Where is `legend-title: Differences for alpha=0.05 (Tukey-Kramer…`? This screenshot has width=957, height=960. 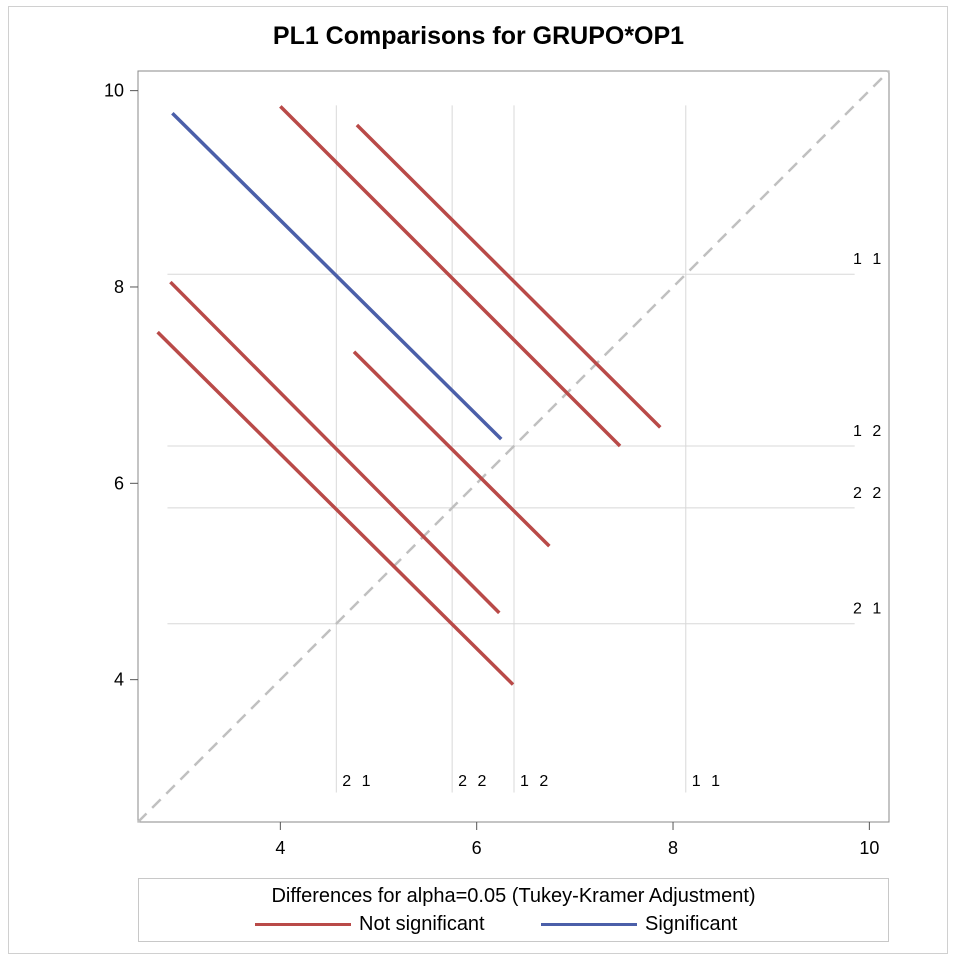 legend-title: Differences for alpha=0.05 (Tukey-Kramer… is located at coordinates (513, 896).